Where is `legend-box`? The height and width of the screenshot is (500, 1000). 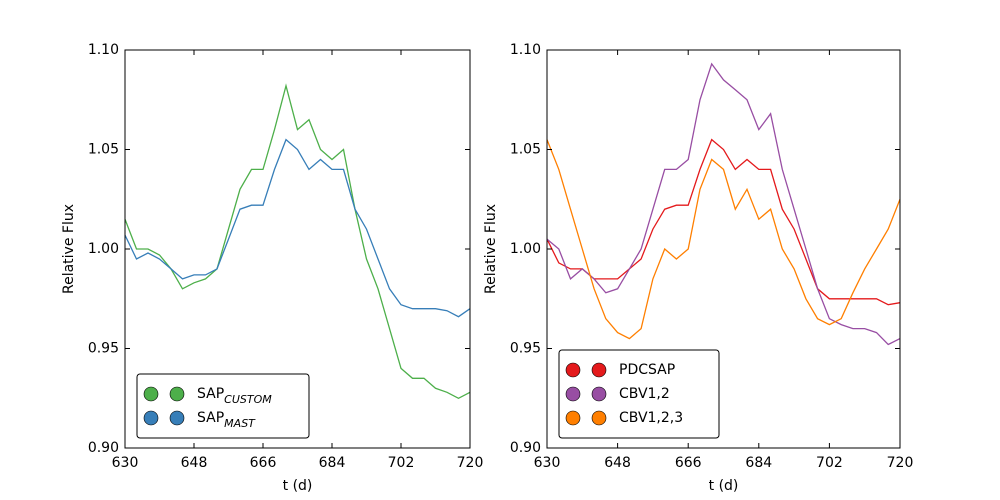 legend-box is located at coordinates (223, 406).